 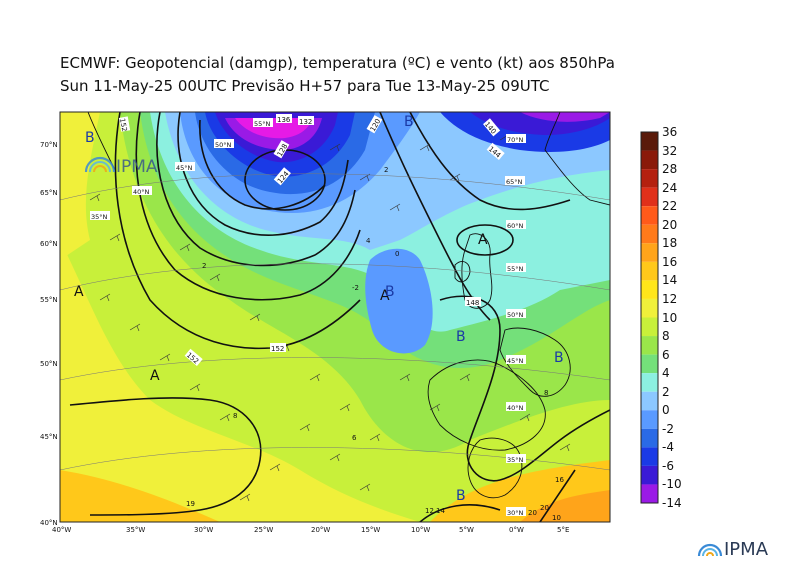 I want to click on colorbar-tick-label: 12, so click(x=670, y=298).